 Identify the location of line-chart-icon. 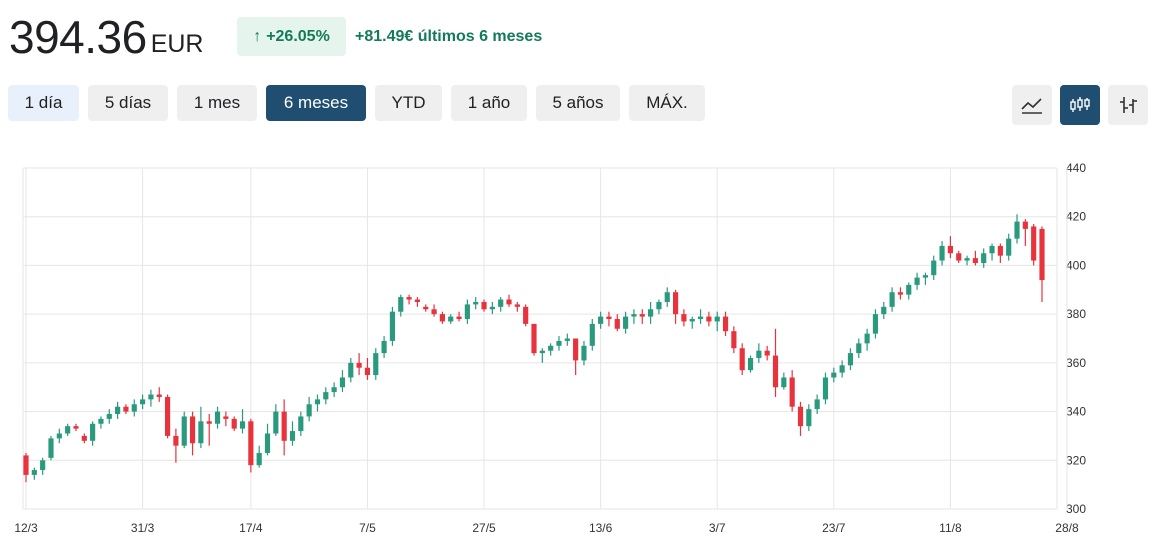
(1031, 106).